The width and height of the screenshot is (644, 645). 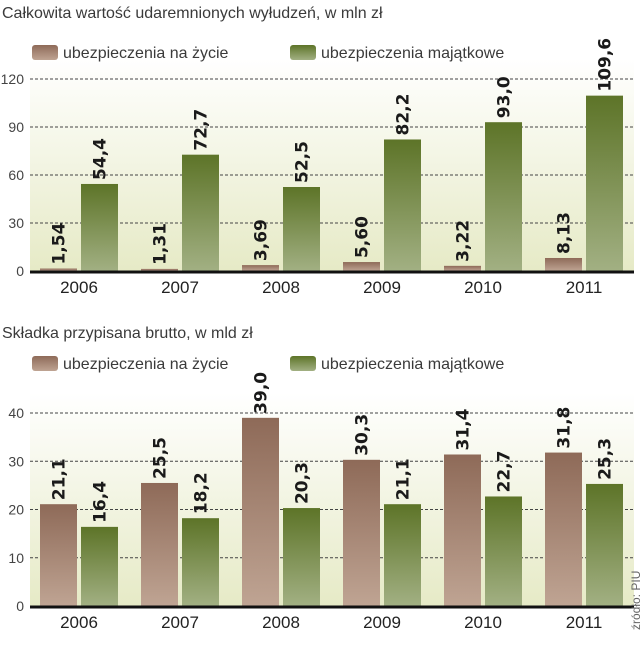 What do you see at coordinates (262, 240) in the screenshot?
I see `data-label: 3,69` at bounding box center [262, 240].